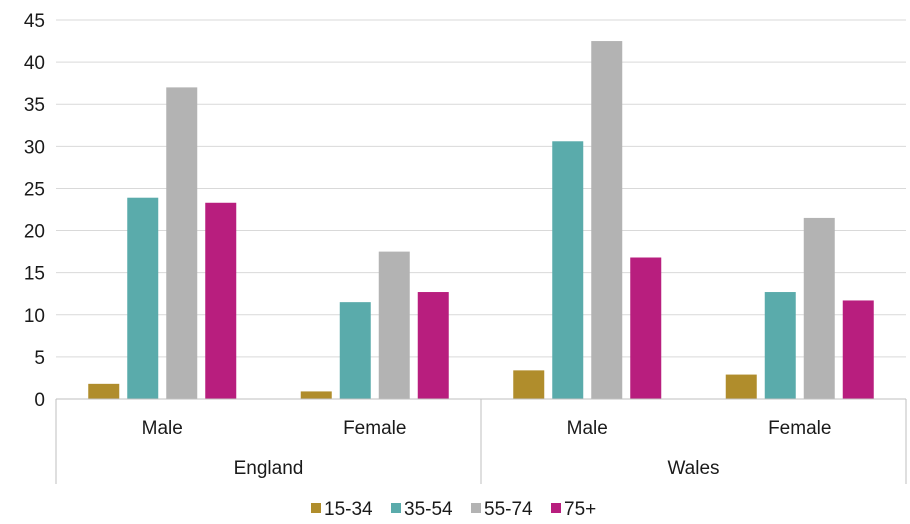 The image size is (910, 524). I want to click on x-group-label: England, so click(269, 468).